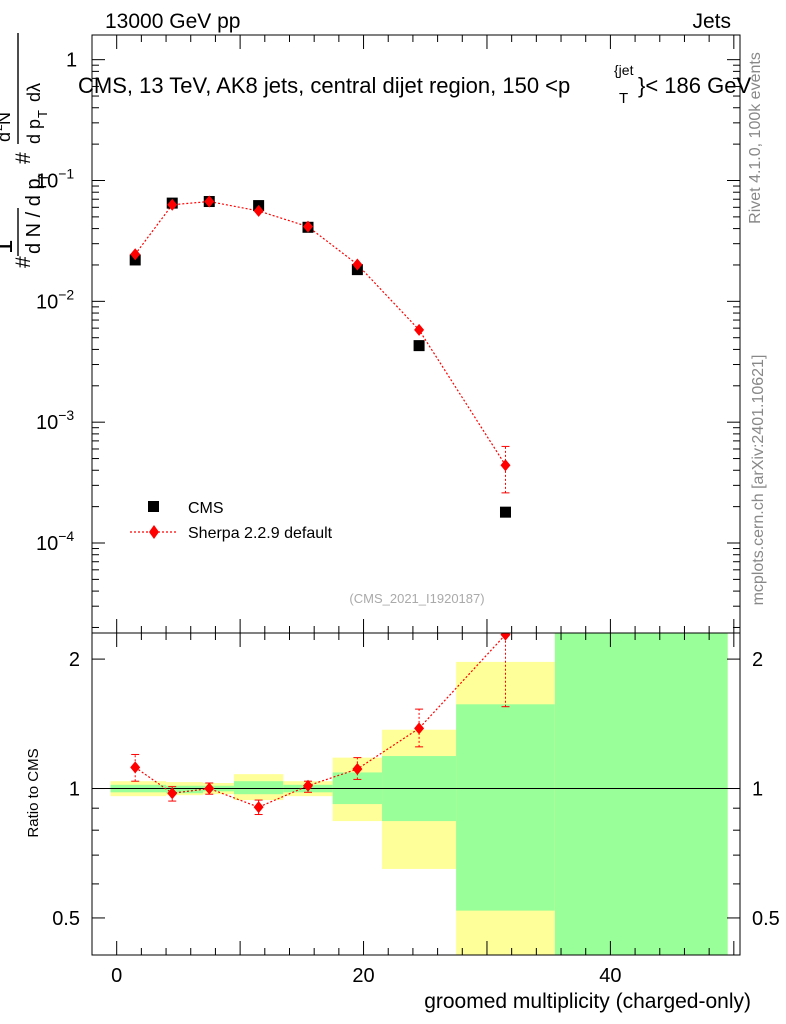 The image size is (786, 1024). I want to click on svg-text: 2, so click(2, 127).